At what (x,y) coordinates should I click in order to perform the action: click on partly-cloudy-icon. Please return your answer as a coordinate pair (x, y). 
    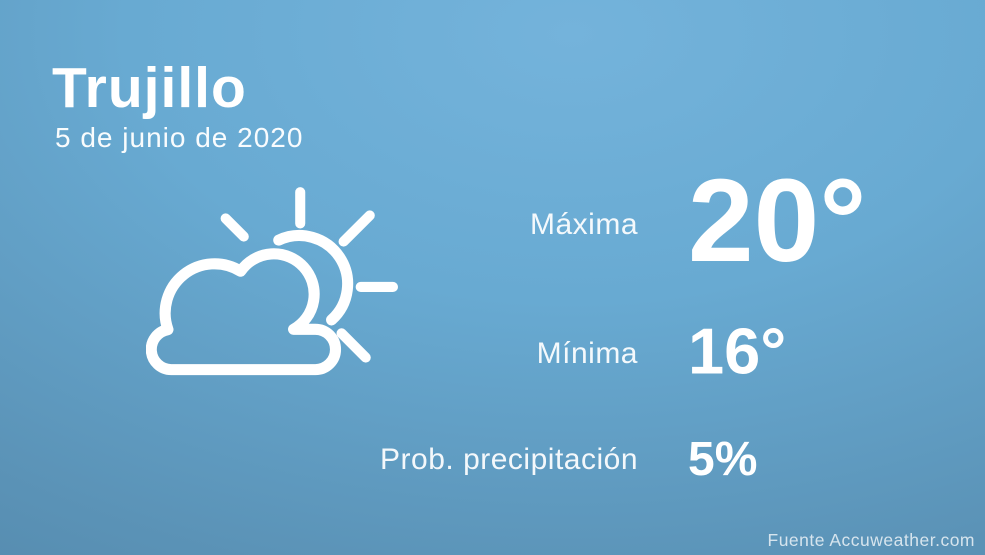
    Looking at the image, I should click on (272, 281).